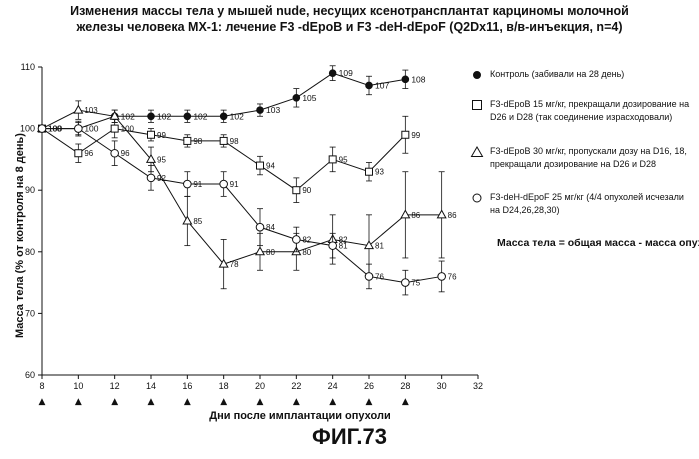 The height and width of the screenshot is (459, 699). I want to click on legend-filled-circle-marker, so click(477, 75).